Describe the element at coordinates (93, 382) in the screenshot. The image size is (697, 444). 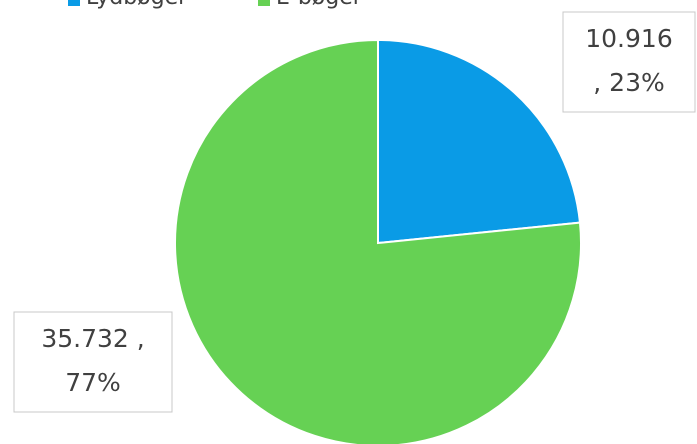
I see `data-label: 77%` at that location.